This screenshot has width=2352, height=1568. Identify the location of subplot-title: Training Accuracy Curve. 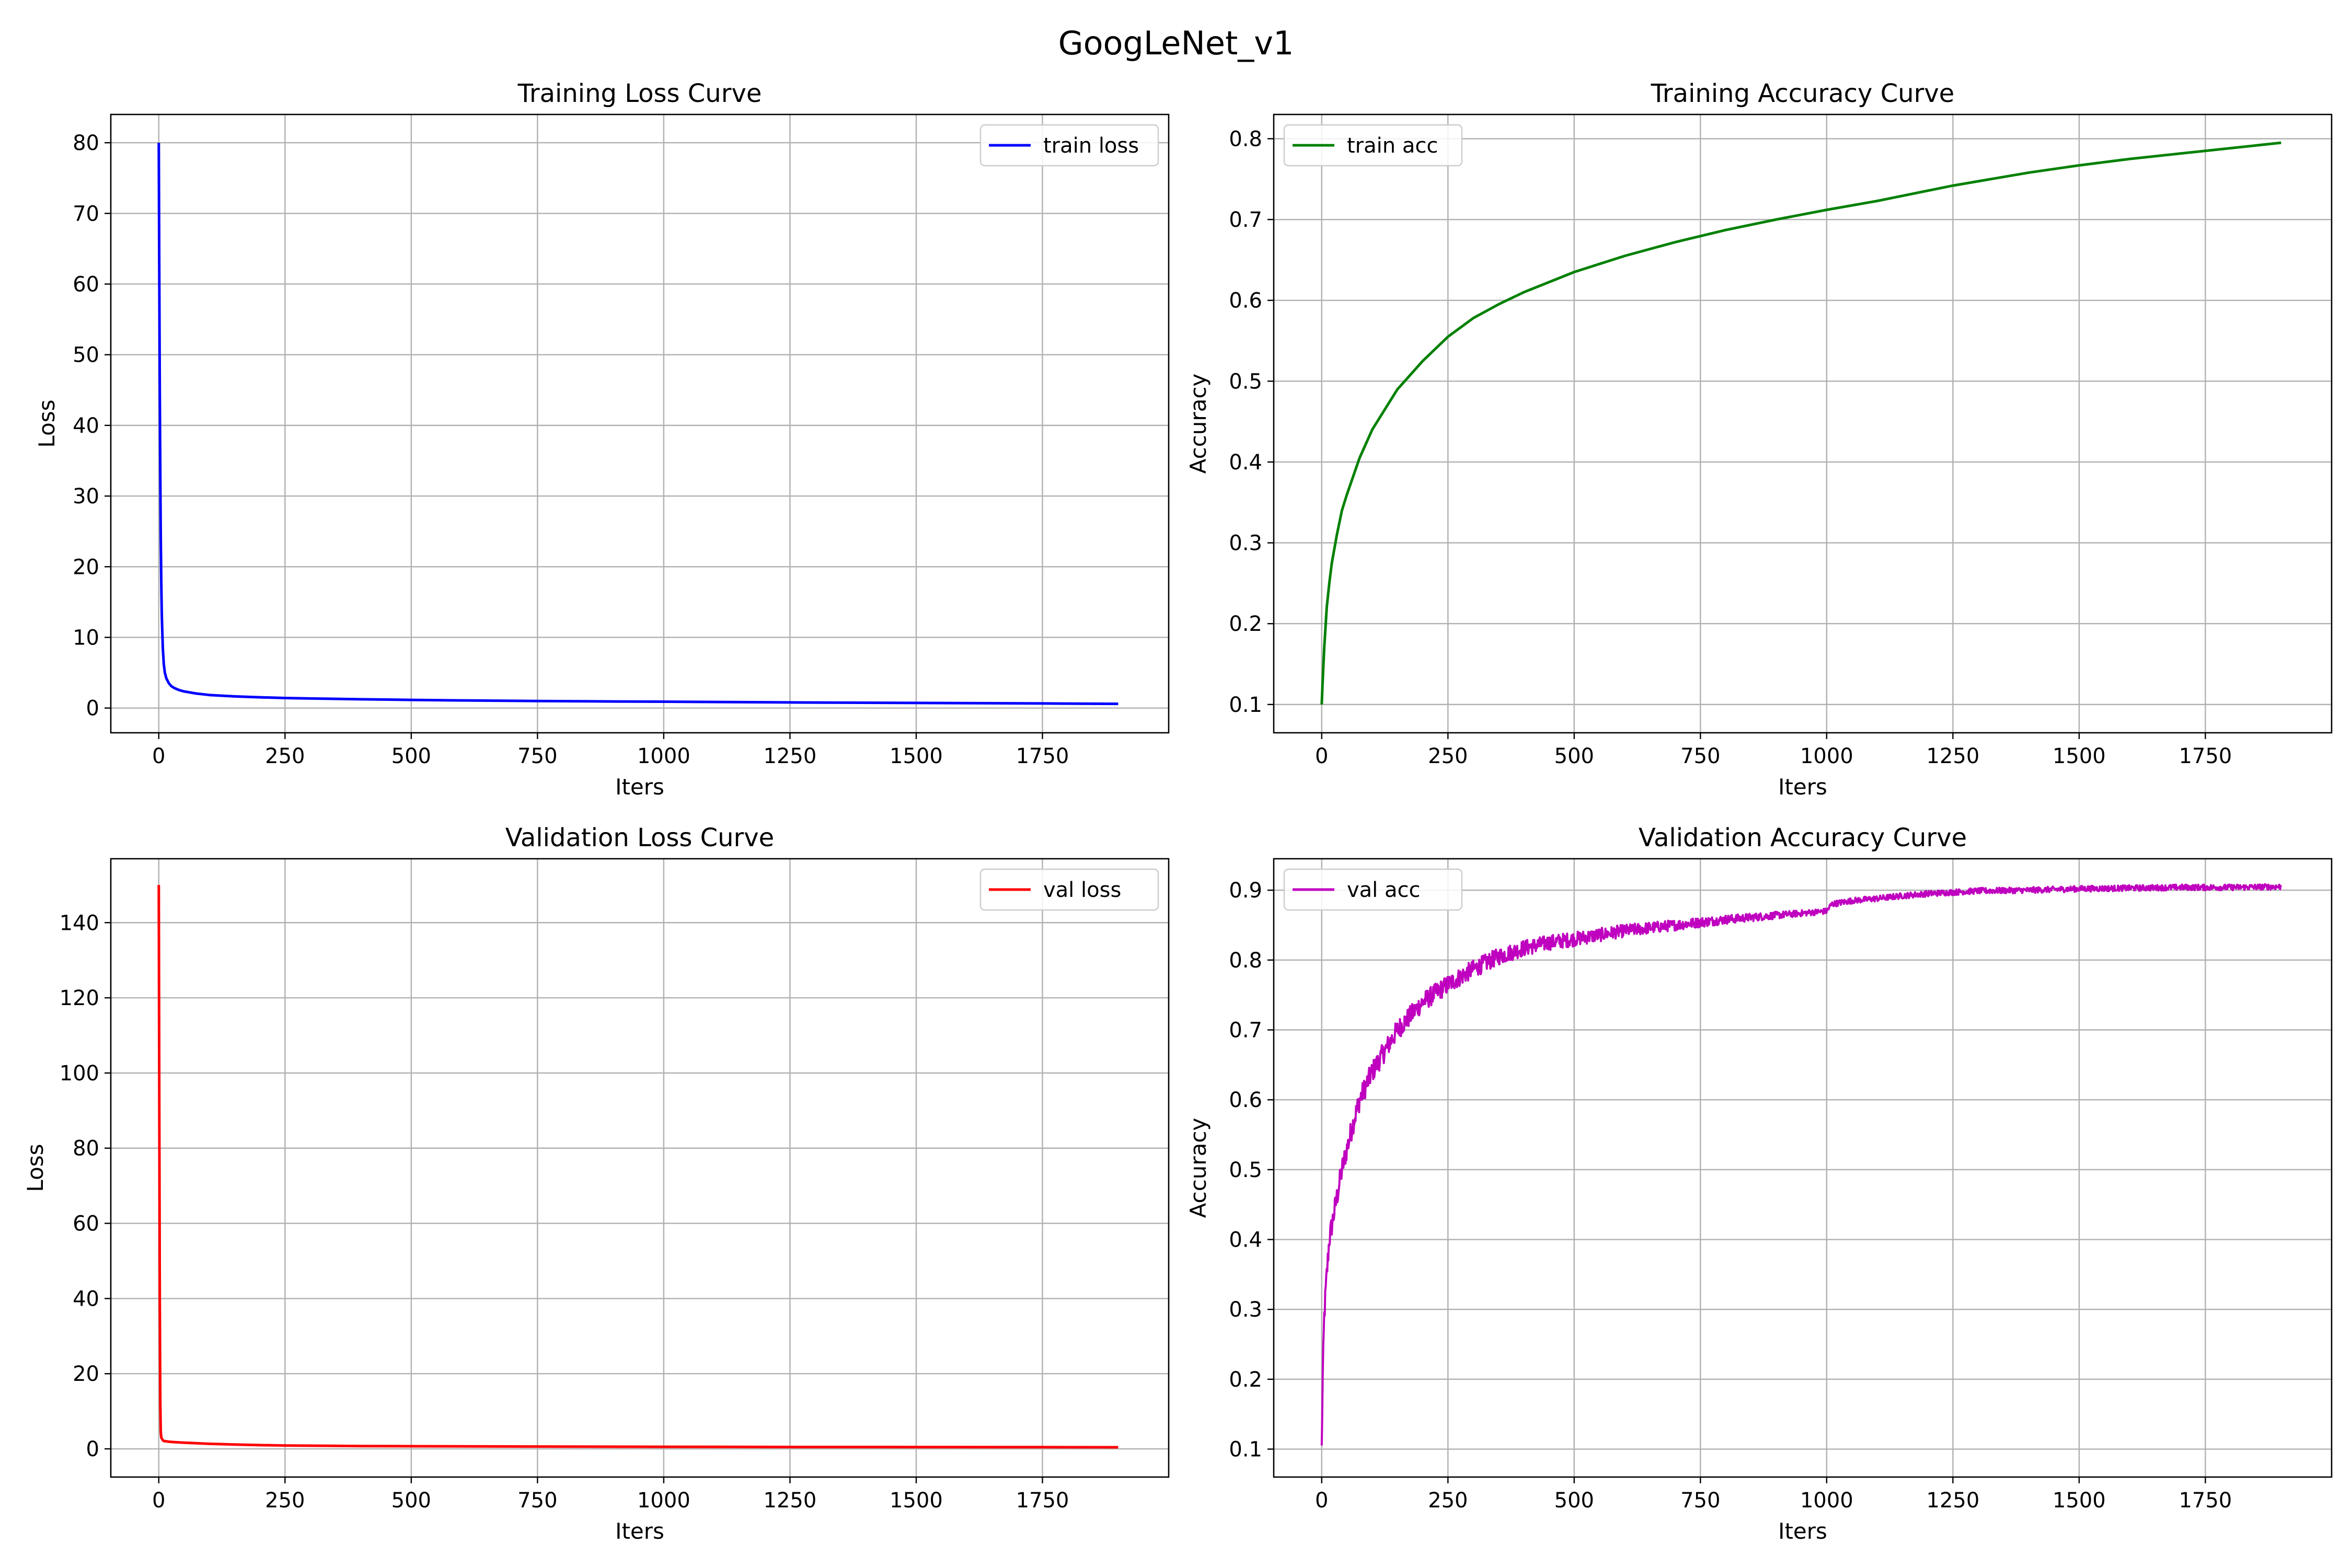
(1803, 93).